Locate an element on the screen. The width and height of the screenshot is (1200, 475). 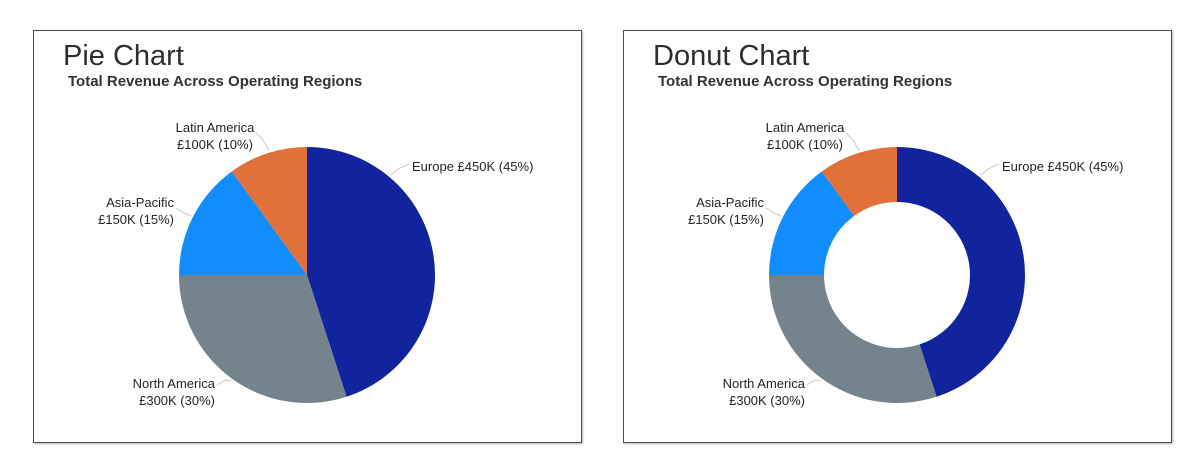
pie-chart-title: Pie Chart is located at coordinates (123, 56).